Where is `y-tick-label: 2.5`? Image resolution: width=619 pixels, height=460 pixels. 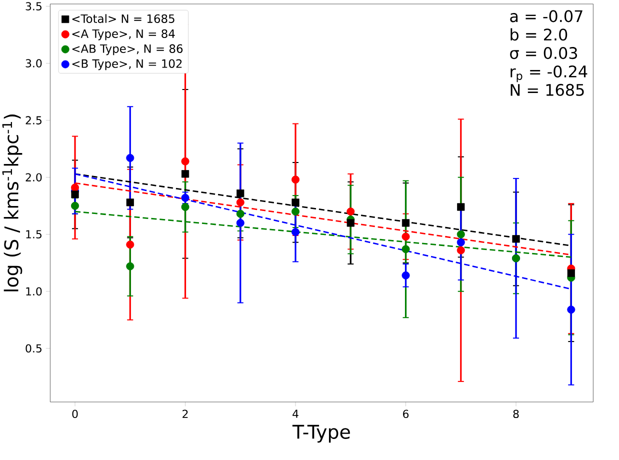 y-tick-label: 2.5 is located at coordinates (34, 120).